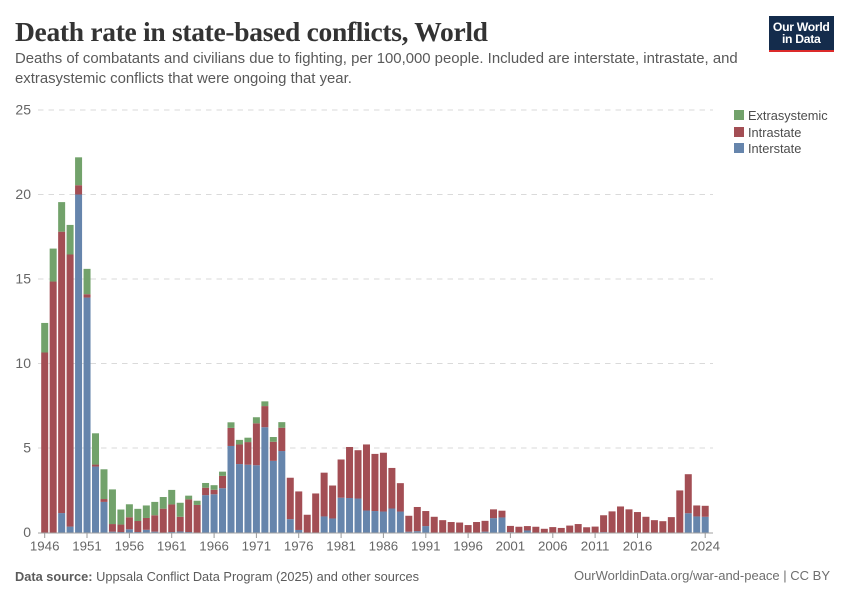  I want to click on svg-text: 1996, so click(468, 546).